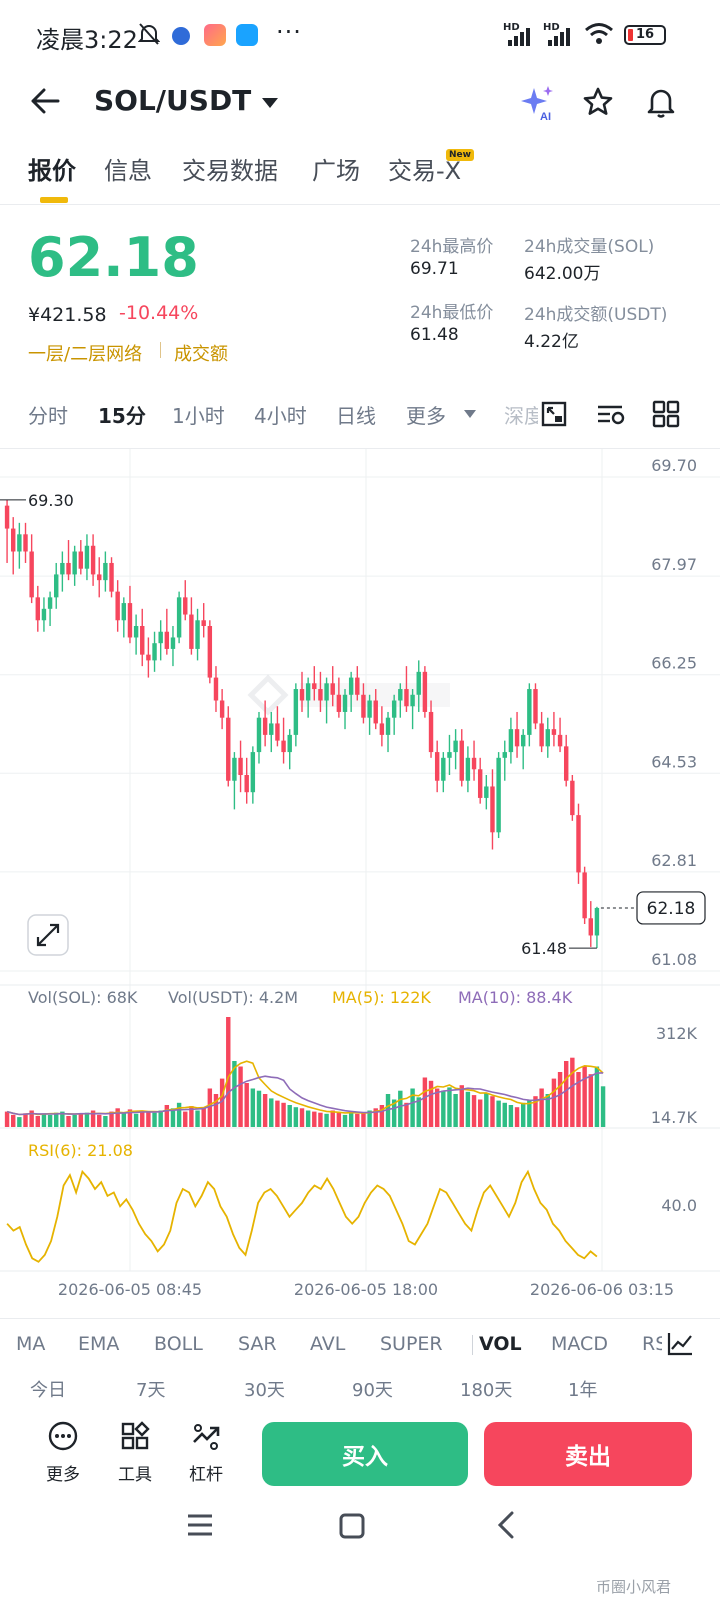 This screenshot has height=1600, width=720. Describe the element at coordinates (425, 171) in the screenshot. I see `tab-trade-x: 交易-X` at that location.